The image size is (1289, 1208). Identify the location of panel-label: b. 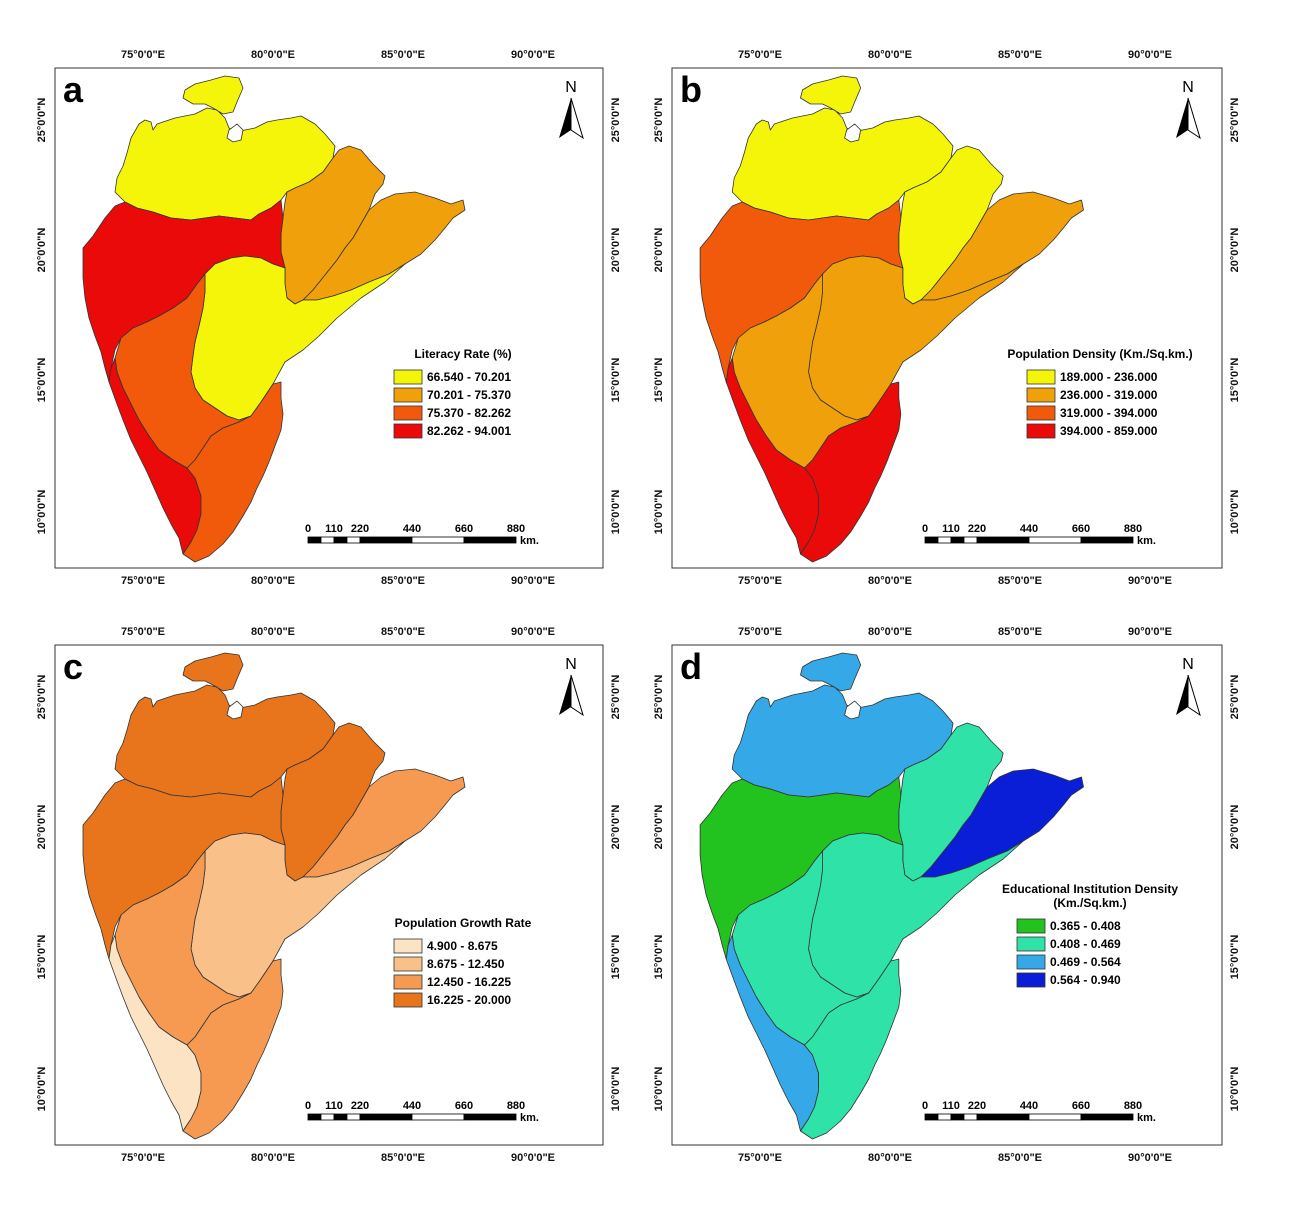
(691, 89).